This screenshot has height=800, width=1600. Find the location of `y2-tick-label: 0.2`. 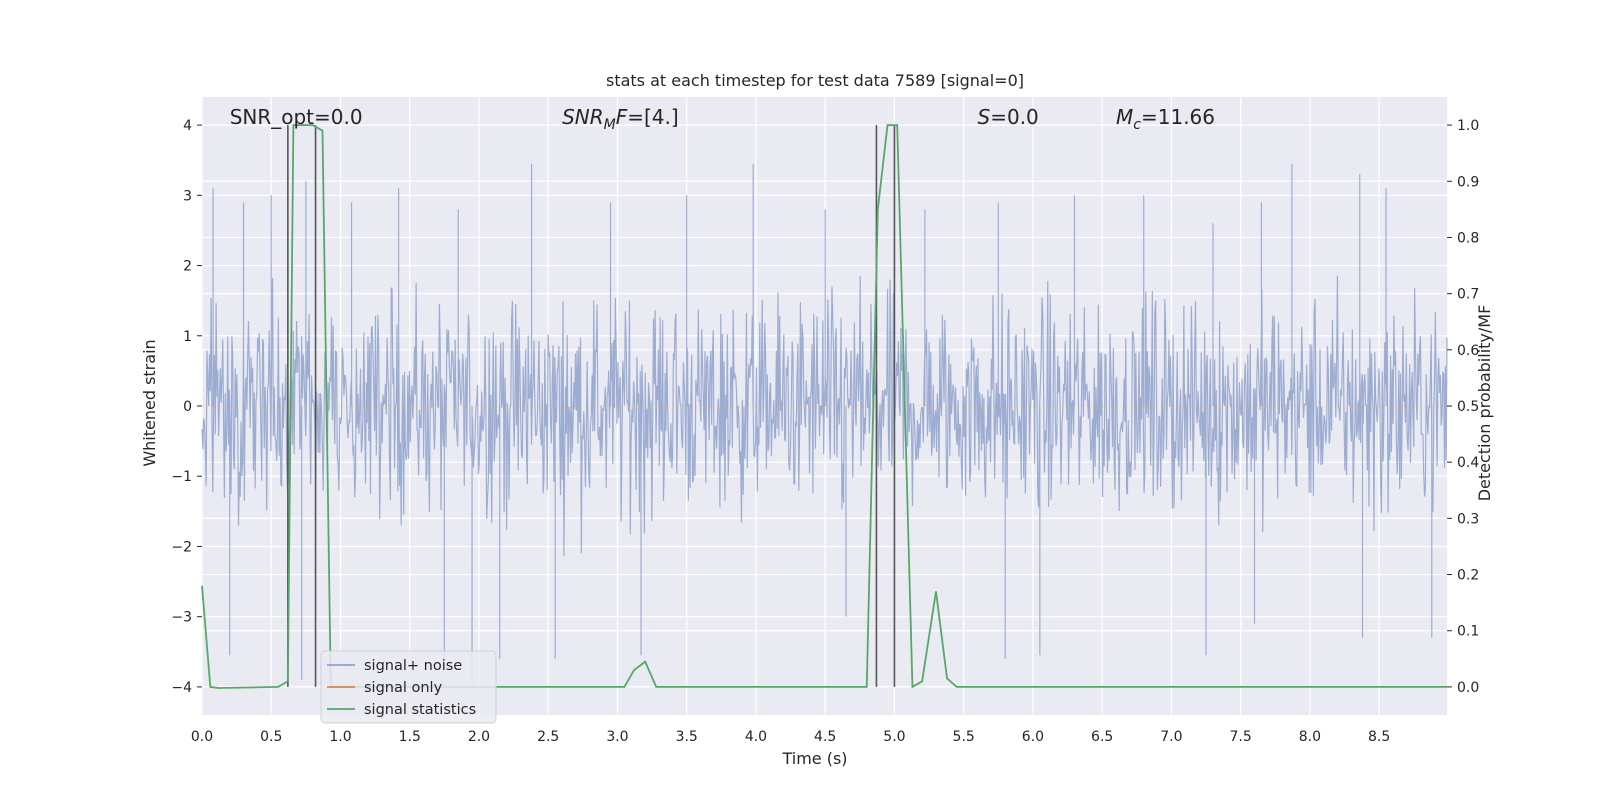

y2-tick-label: 0.2 is located at coordinates (1468, 576).